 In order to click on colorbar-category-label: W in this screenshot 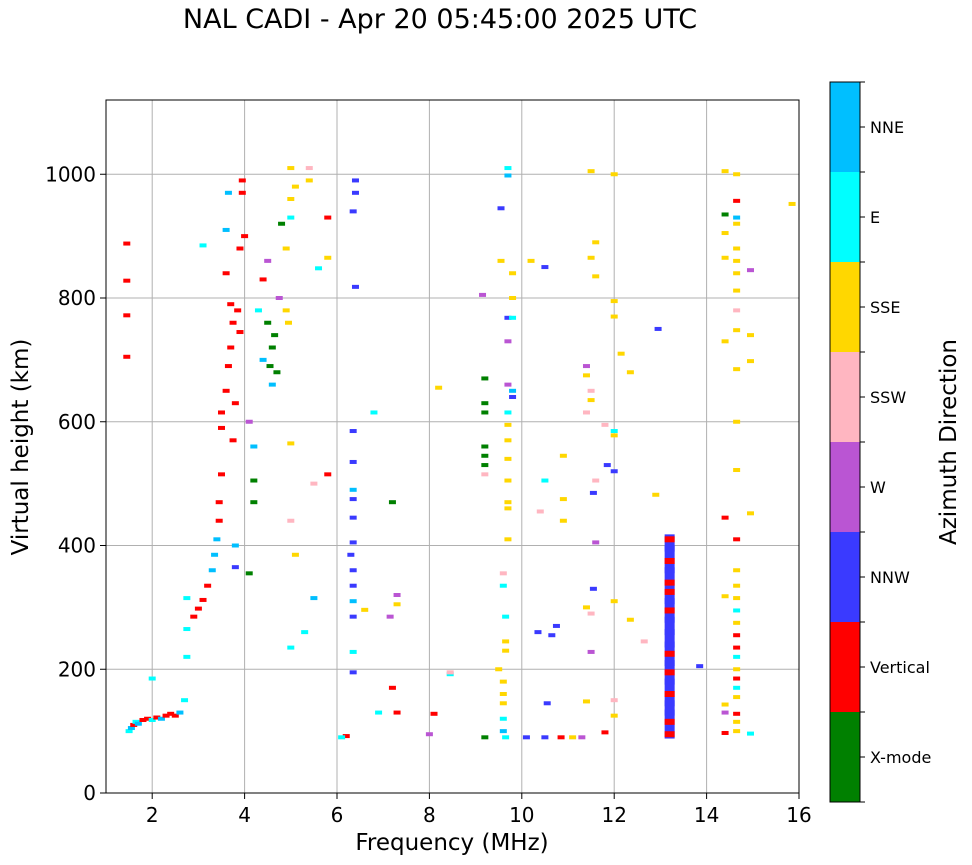, I will do `click(878, 487)`.